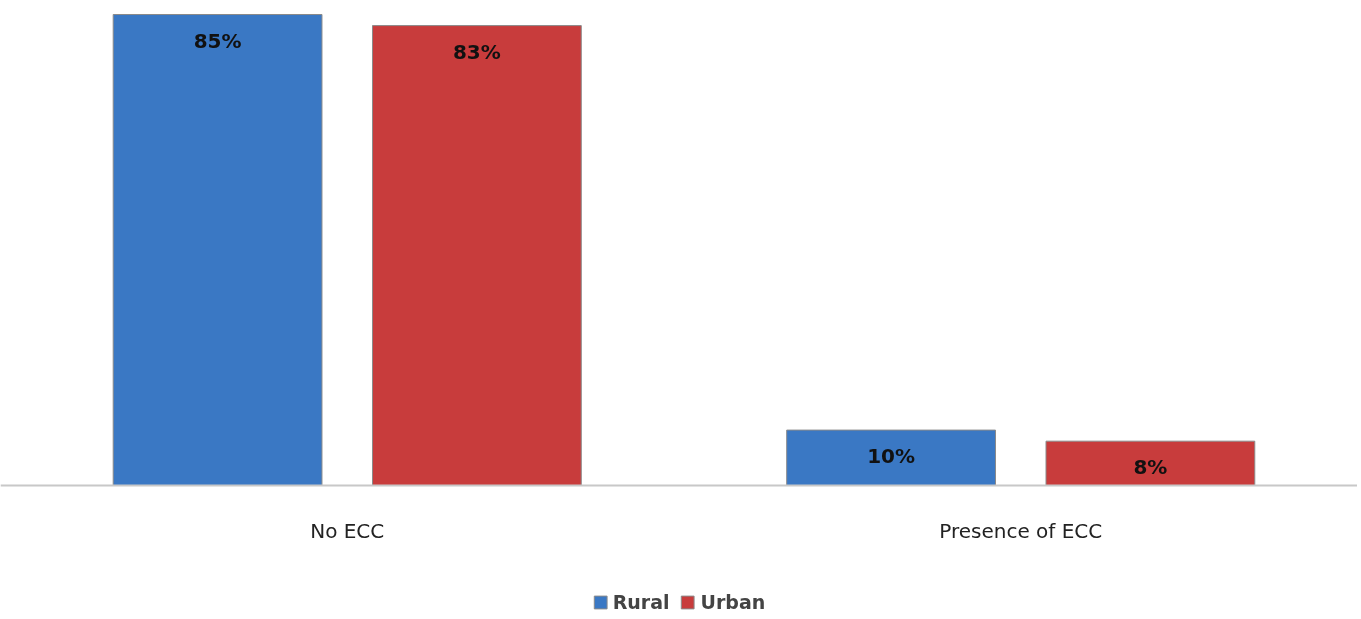 The height and width of the screenshot is (619, 1361). I want to click on data-label: 85%, so click(217, 40).